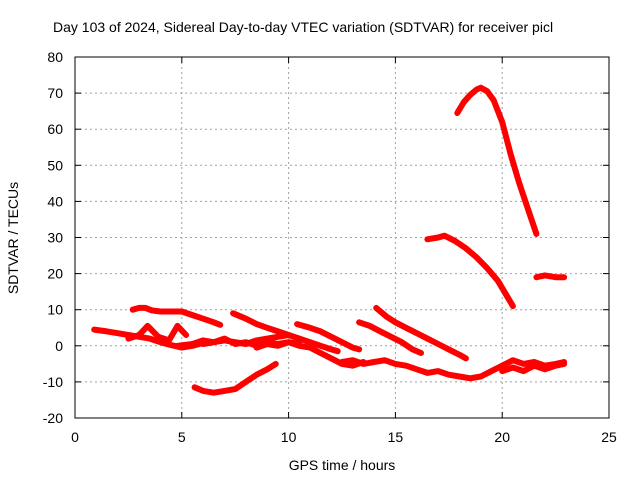 This screenshot has width=640, height=480. I want to click on y-tick-label: 50, so click(55, 165).